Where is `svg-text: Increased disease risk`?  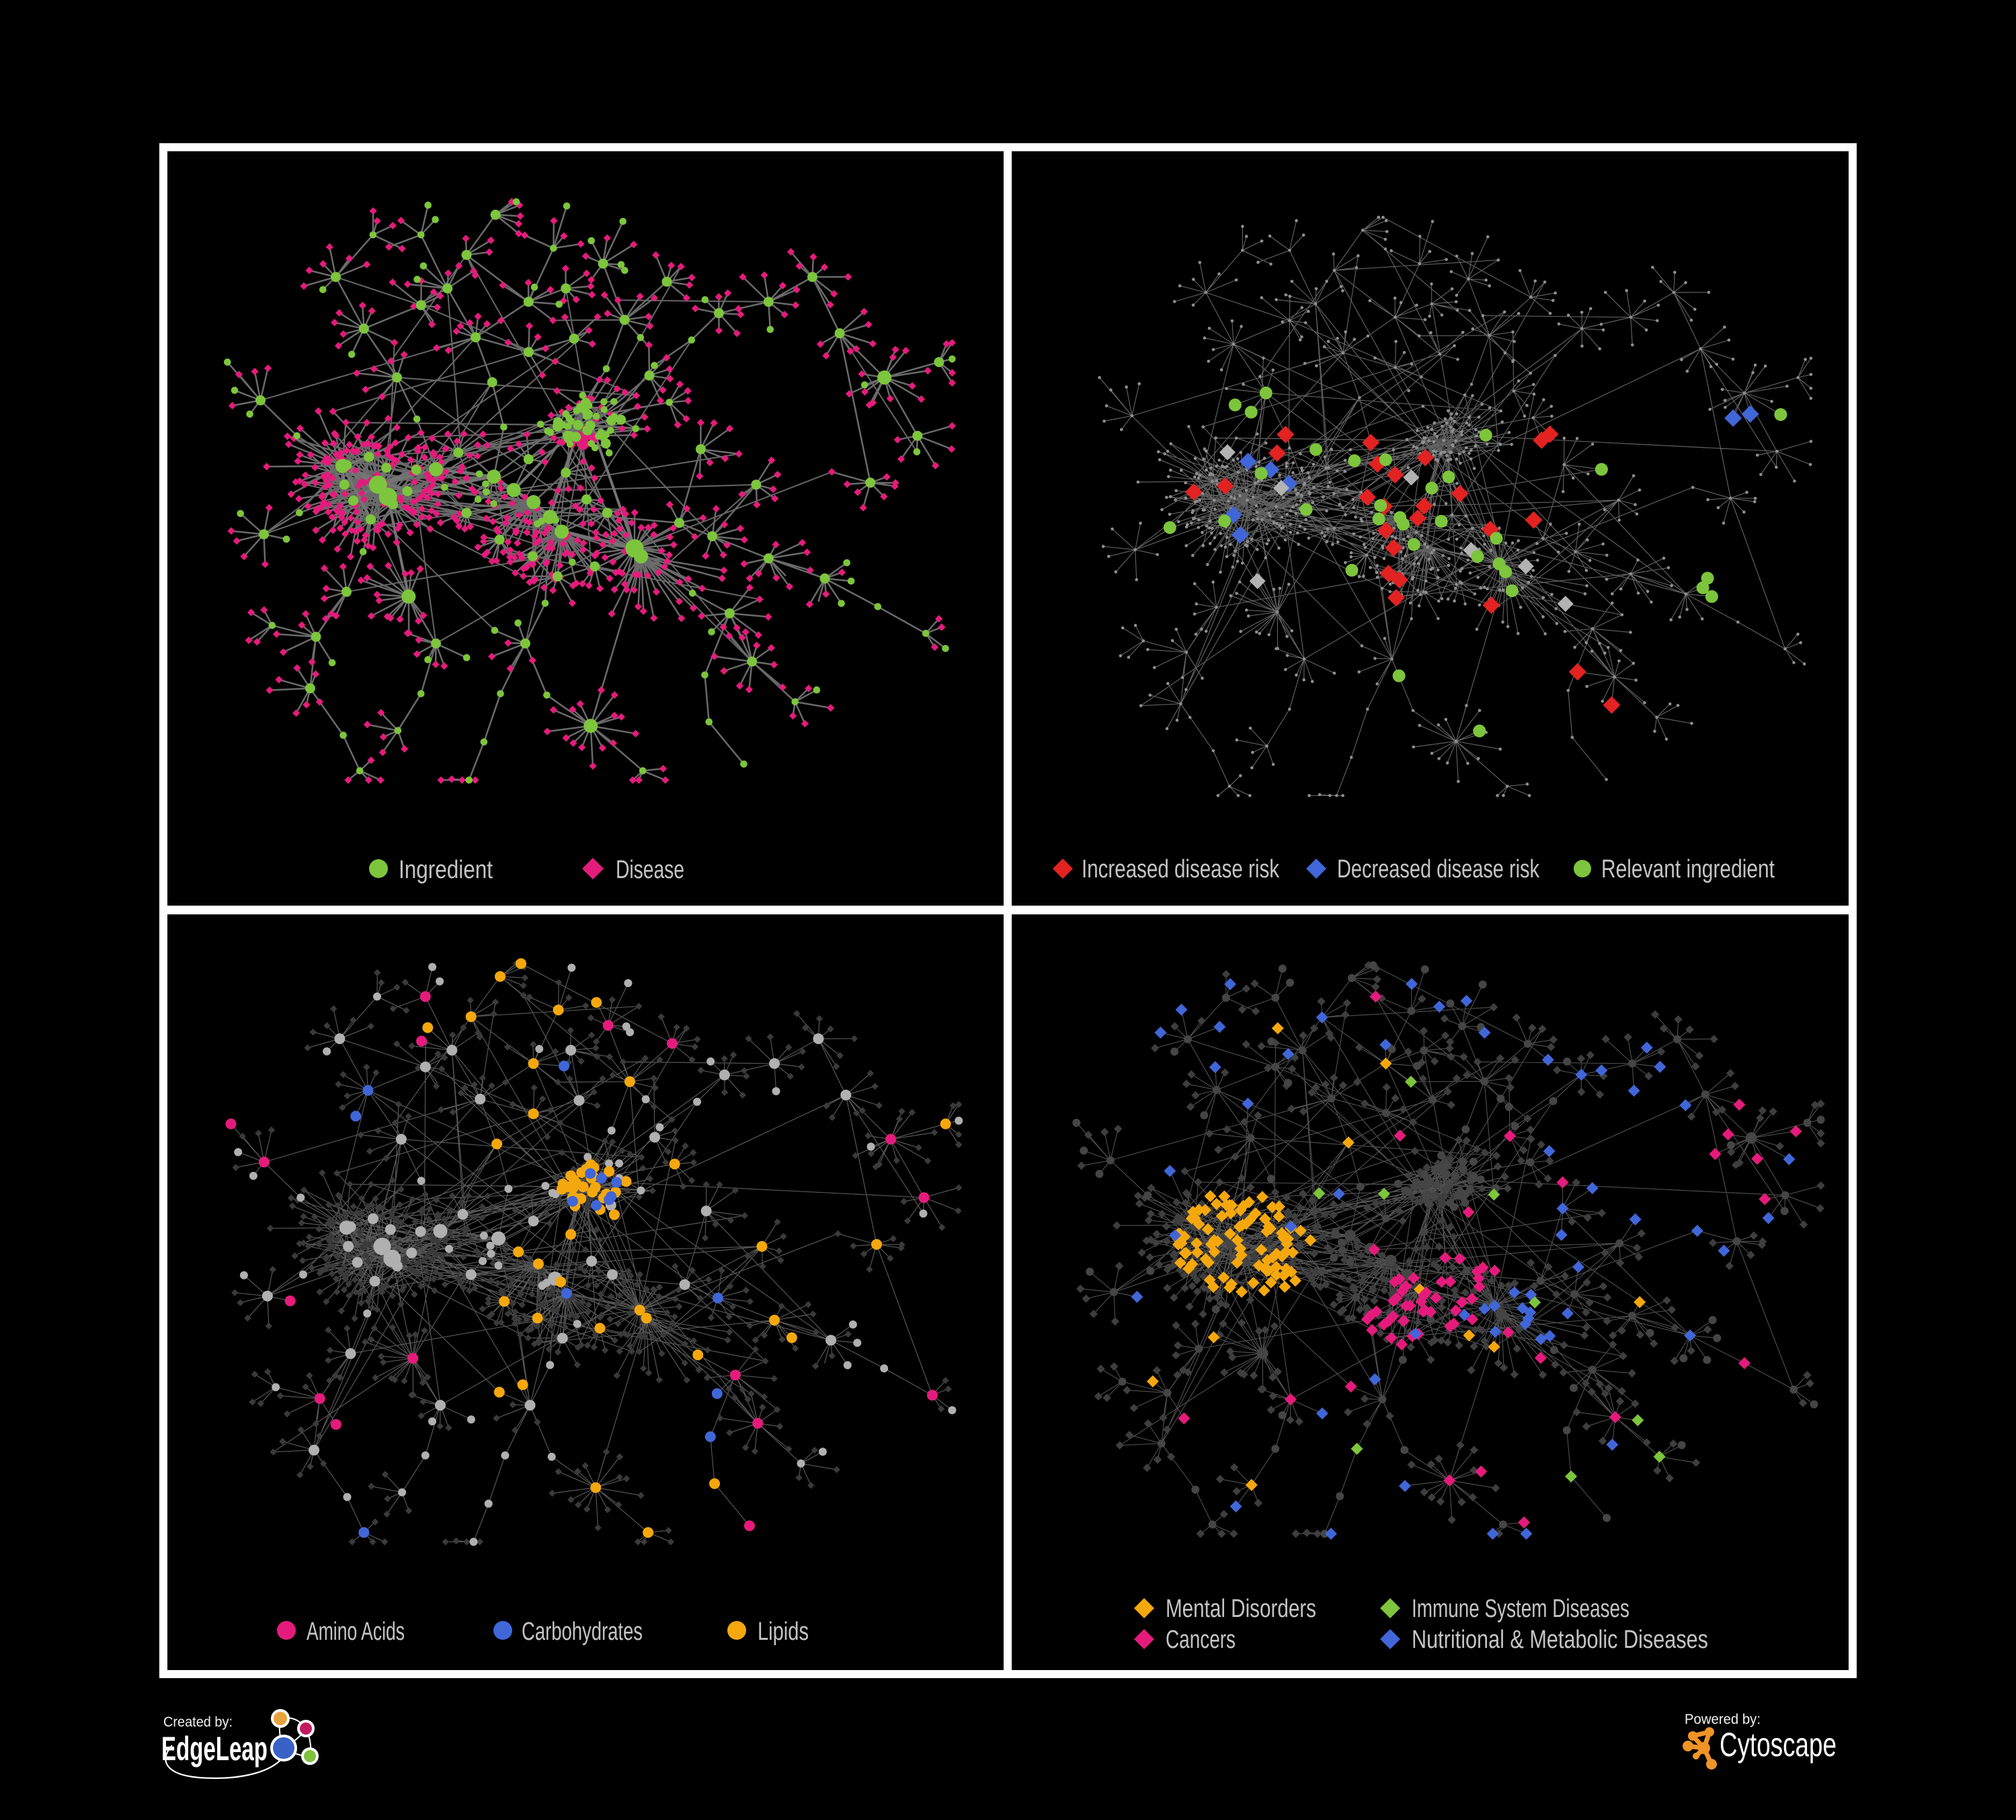
svg-text: Increased disease risk is located at coordinates (1181, 869).